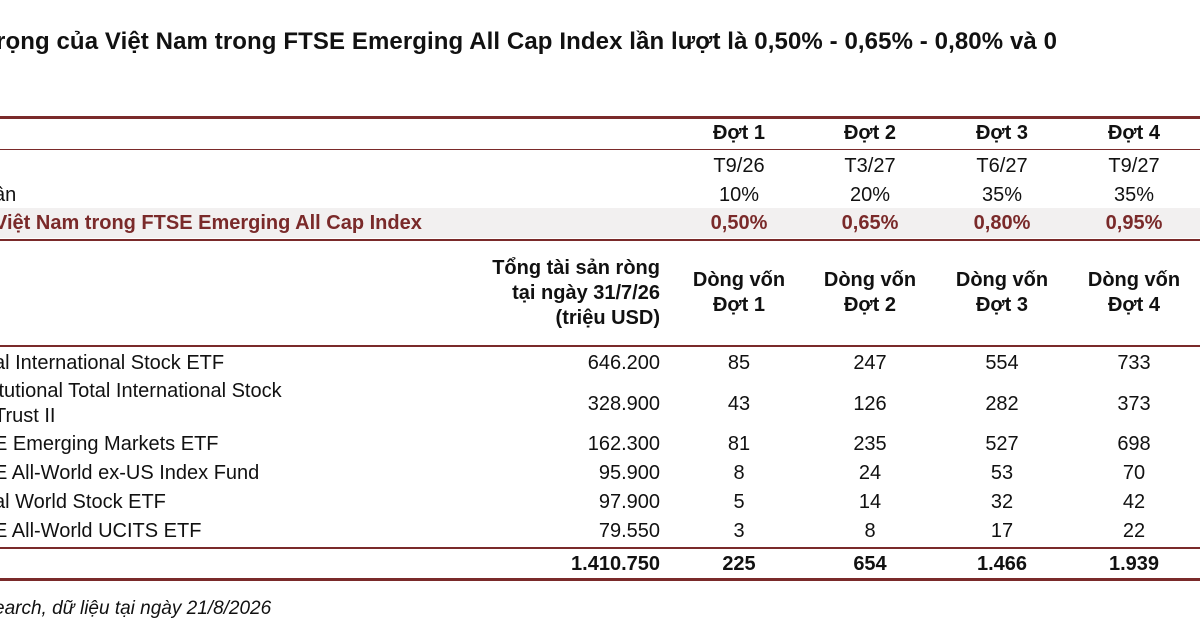 The image size is (1200, 630). What do you see at coordinates (586, 293) in the screenshot?
I see `nav-header-line: tại ngày 31/7/26` at bounding box center [586, 293].